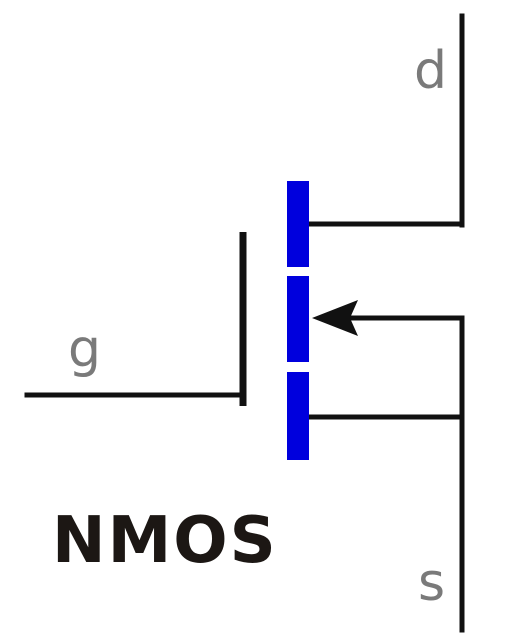 Image resolution: width=509 pixels, height=642 pixels. What do you see at coordinates (430, 71) in the screenshot?
I see `drain-label: d` at bounding box center [430, 71].